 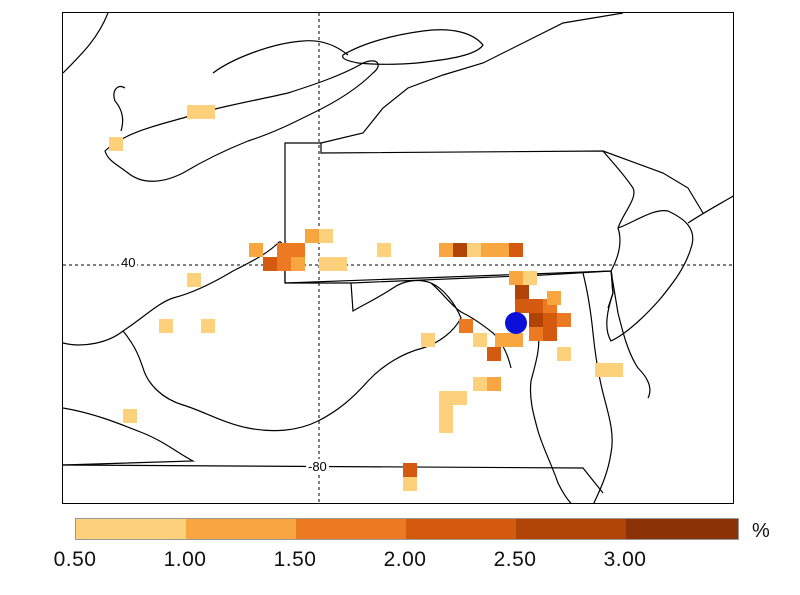 I want to click on color-legend-bar, so click(x=407, y=529).